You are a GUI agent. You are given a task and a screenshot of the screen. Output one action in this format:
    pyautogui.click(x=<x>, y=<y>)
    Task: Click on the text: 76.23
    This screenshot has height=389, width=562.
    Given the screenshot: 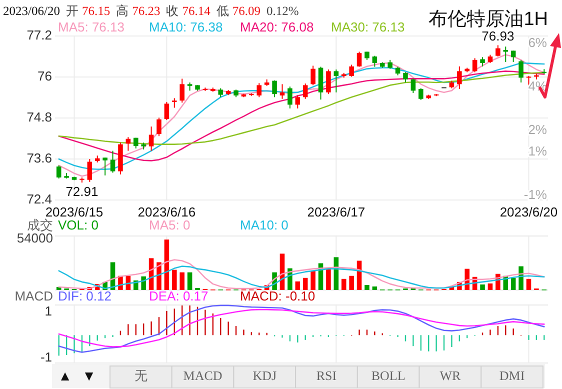 What is the action you would take?
    pyautogui.click(x=146, y=11)
    